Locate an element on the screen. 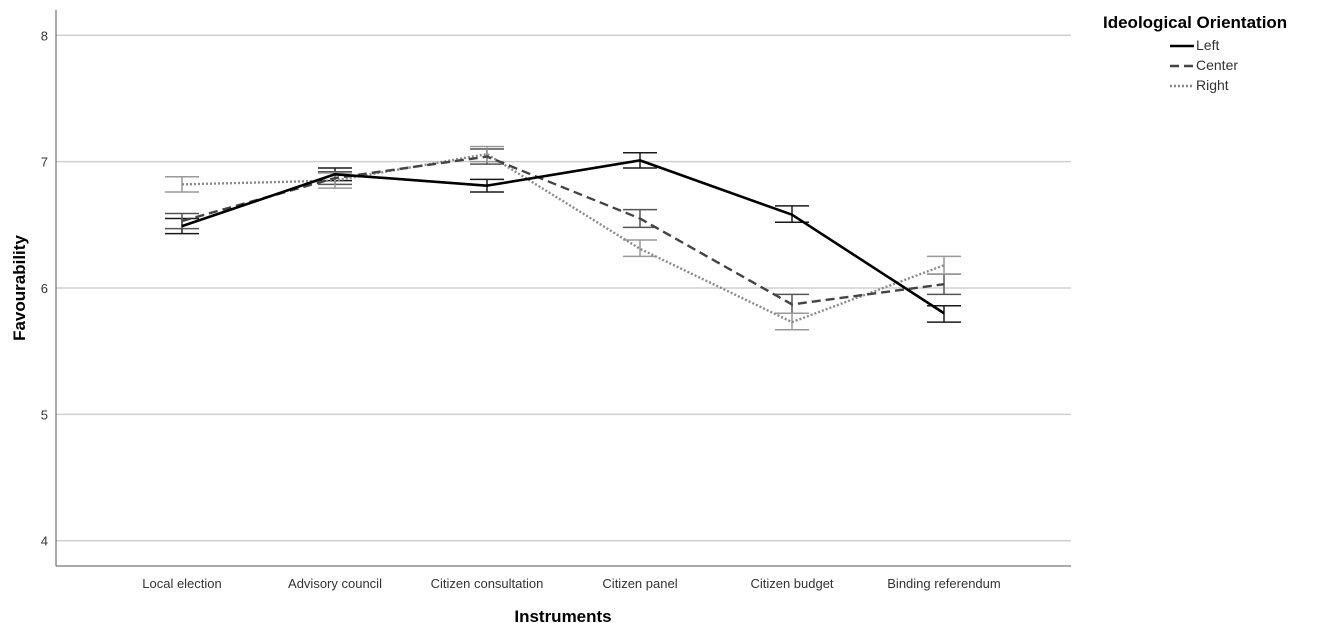 Image resolution: width=1323 pixels, height=623 pixels. legend-item-center: Center is located at coordinates (1204, 65).